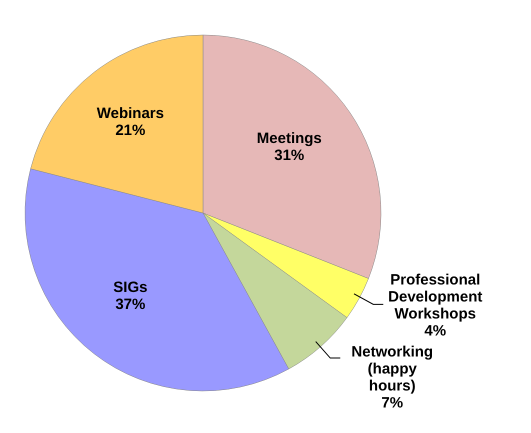  What do you see at coordinates (130, 130) in the screenshot?
I see `data-label: 21%` at bounding box center [130, 130].